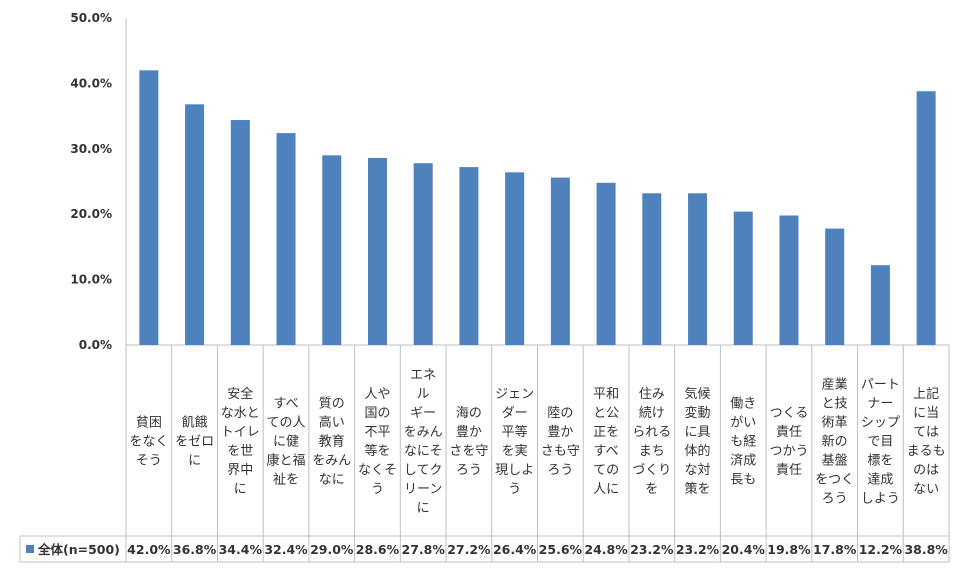 This screenshot has width=965, height=568. Describe the element at coordinates (560, 441) in the screenshot. I see `category-label: 陸の豊かさも守ろう` at that location.